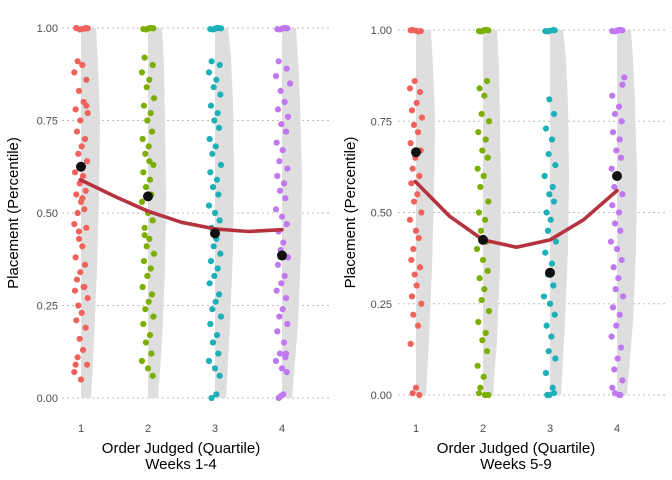  I want to click on trend-line, so click(181, 206).